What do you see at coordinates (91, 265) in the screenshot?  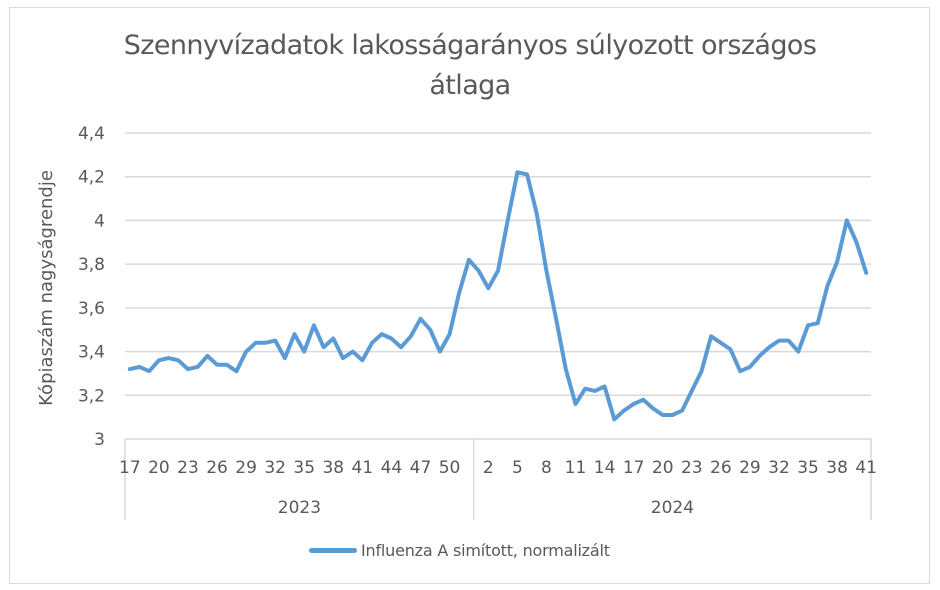 I see `y-tick-label: 3,8` at bounding box center [91, 265].